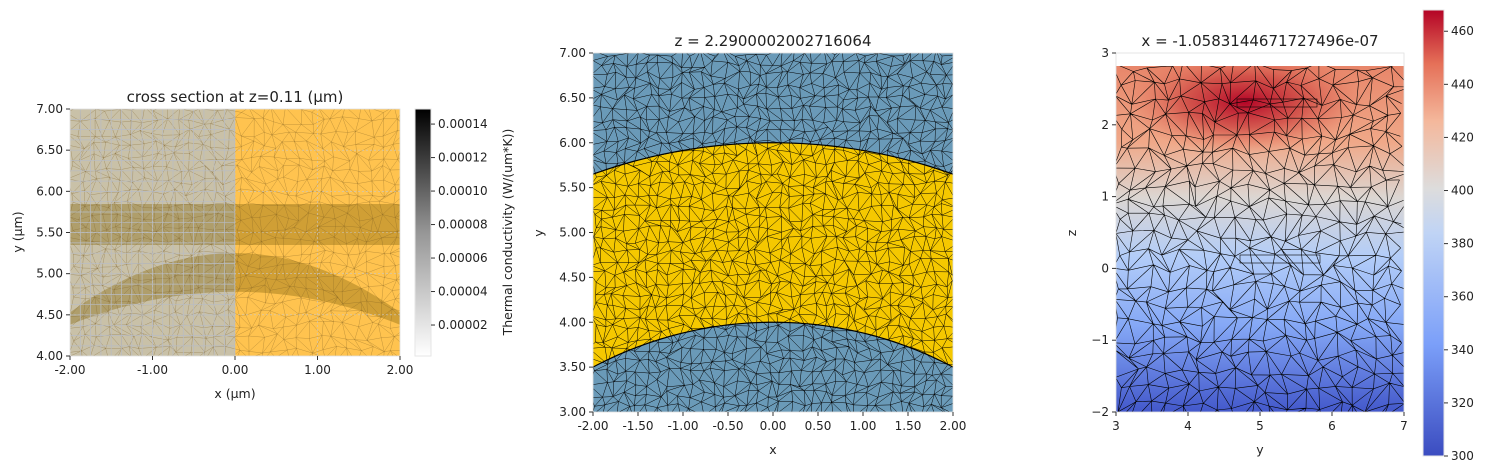  Describe the element at coordinates (1245, 110) in the screenshot. I see `hotspot` at that location.